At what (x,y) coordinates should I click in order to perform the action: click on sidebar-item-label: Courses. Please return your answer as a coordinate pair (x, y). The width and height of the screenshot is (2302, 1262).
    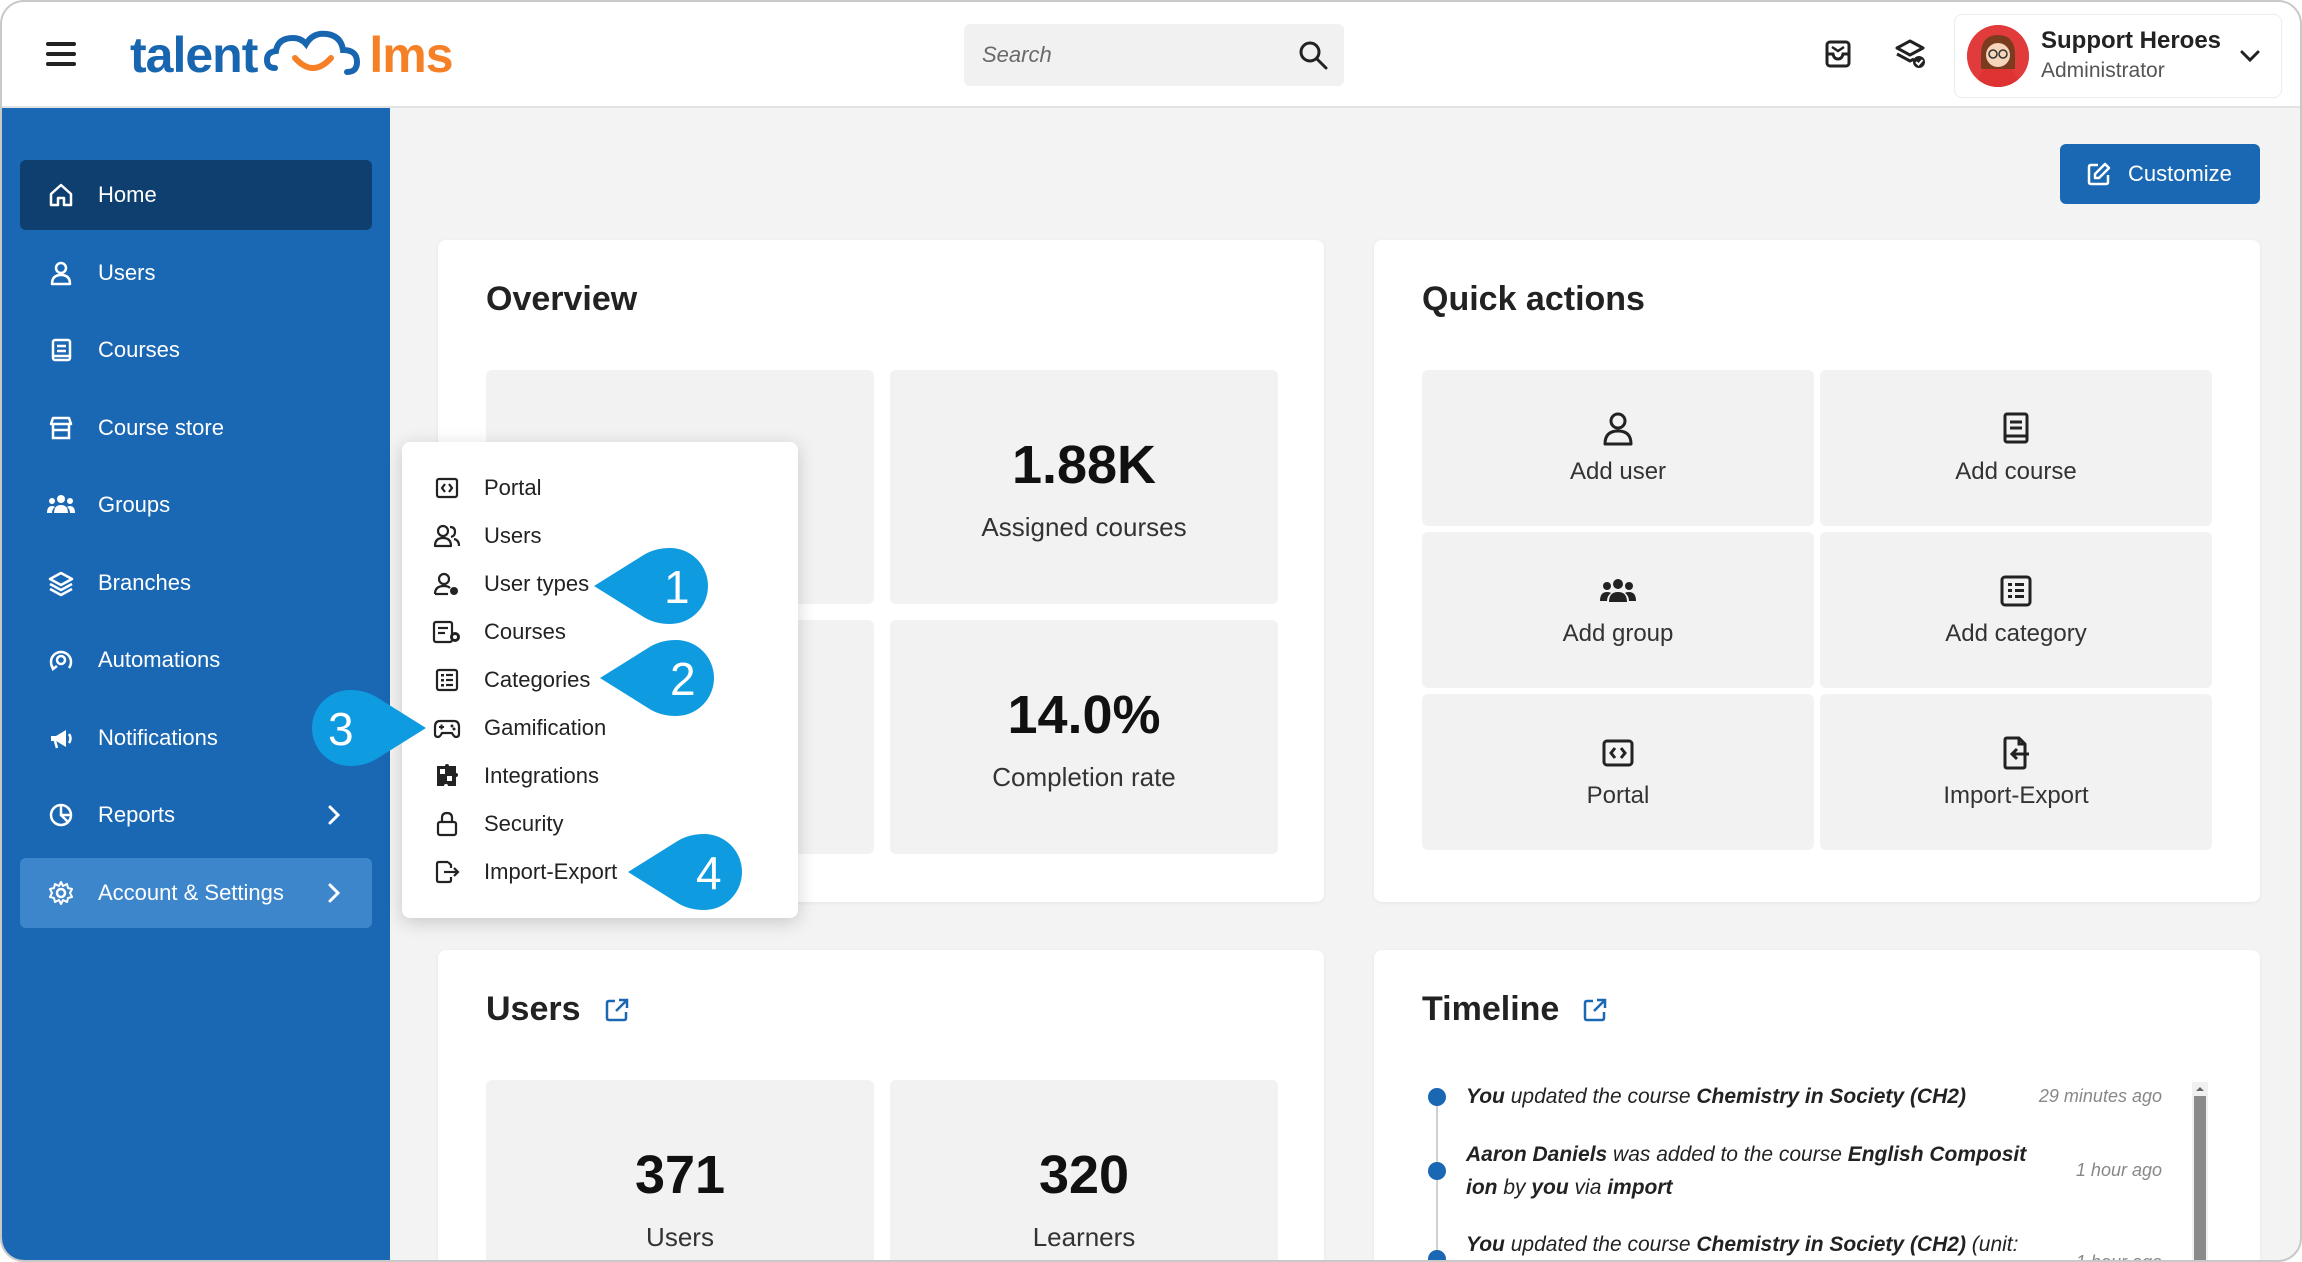
    Looking at the image, I should click on (139, 349).